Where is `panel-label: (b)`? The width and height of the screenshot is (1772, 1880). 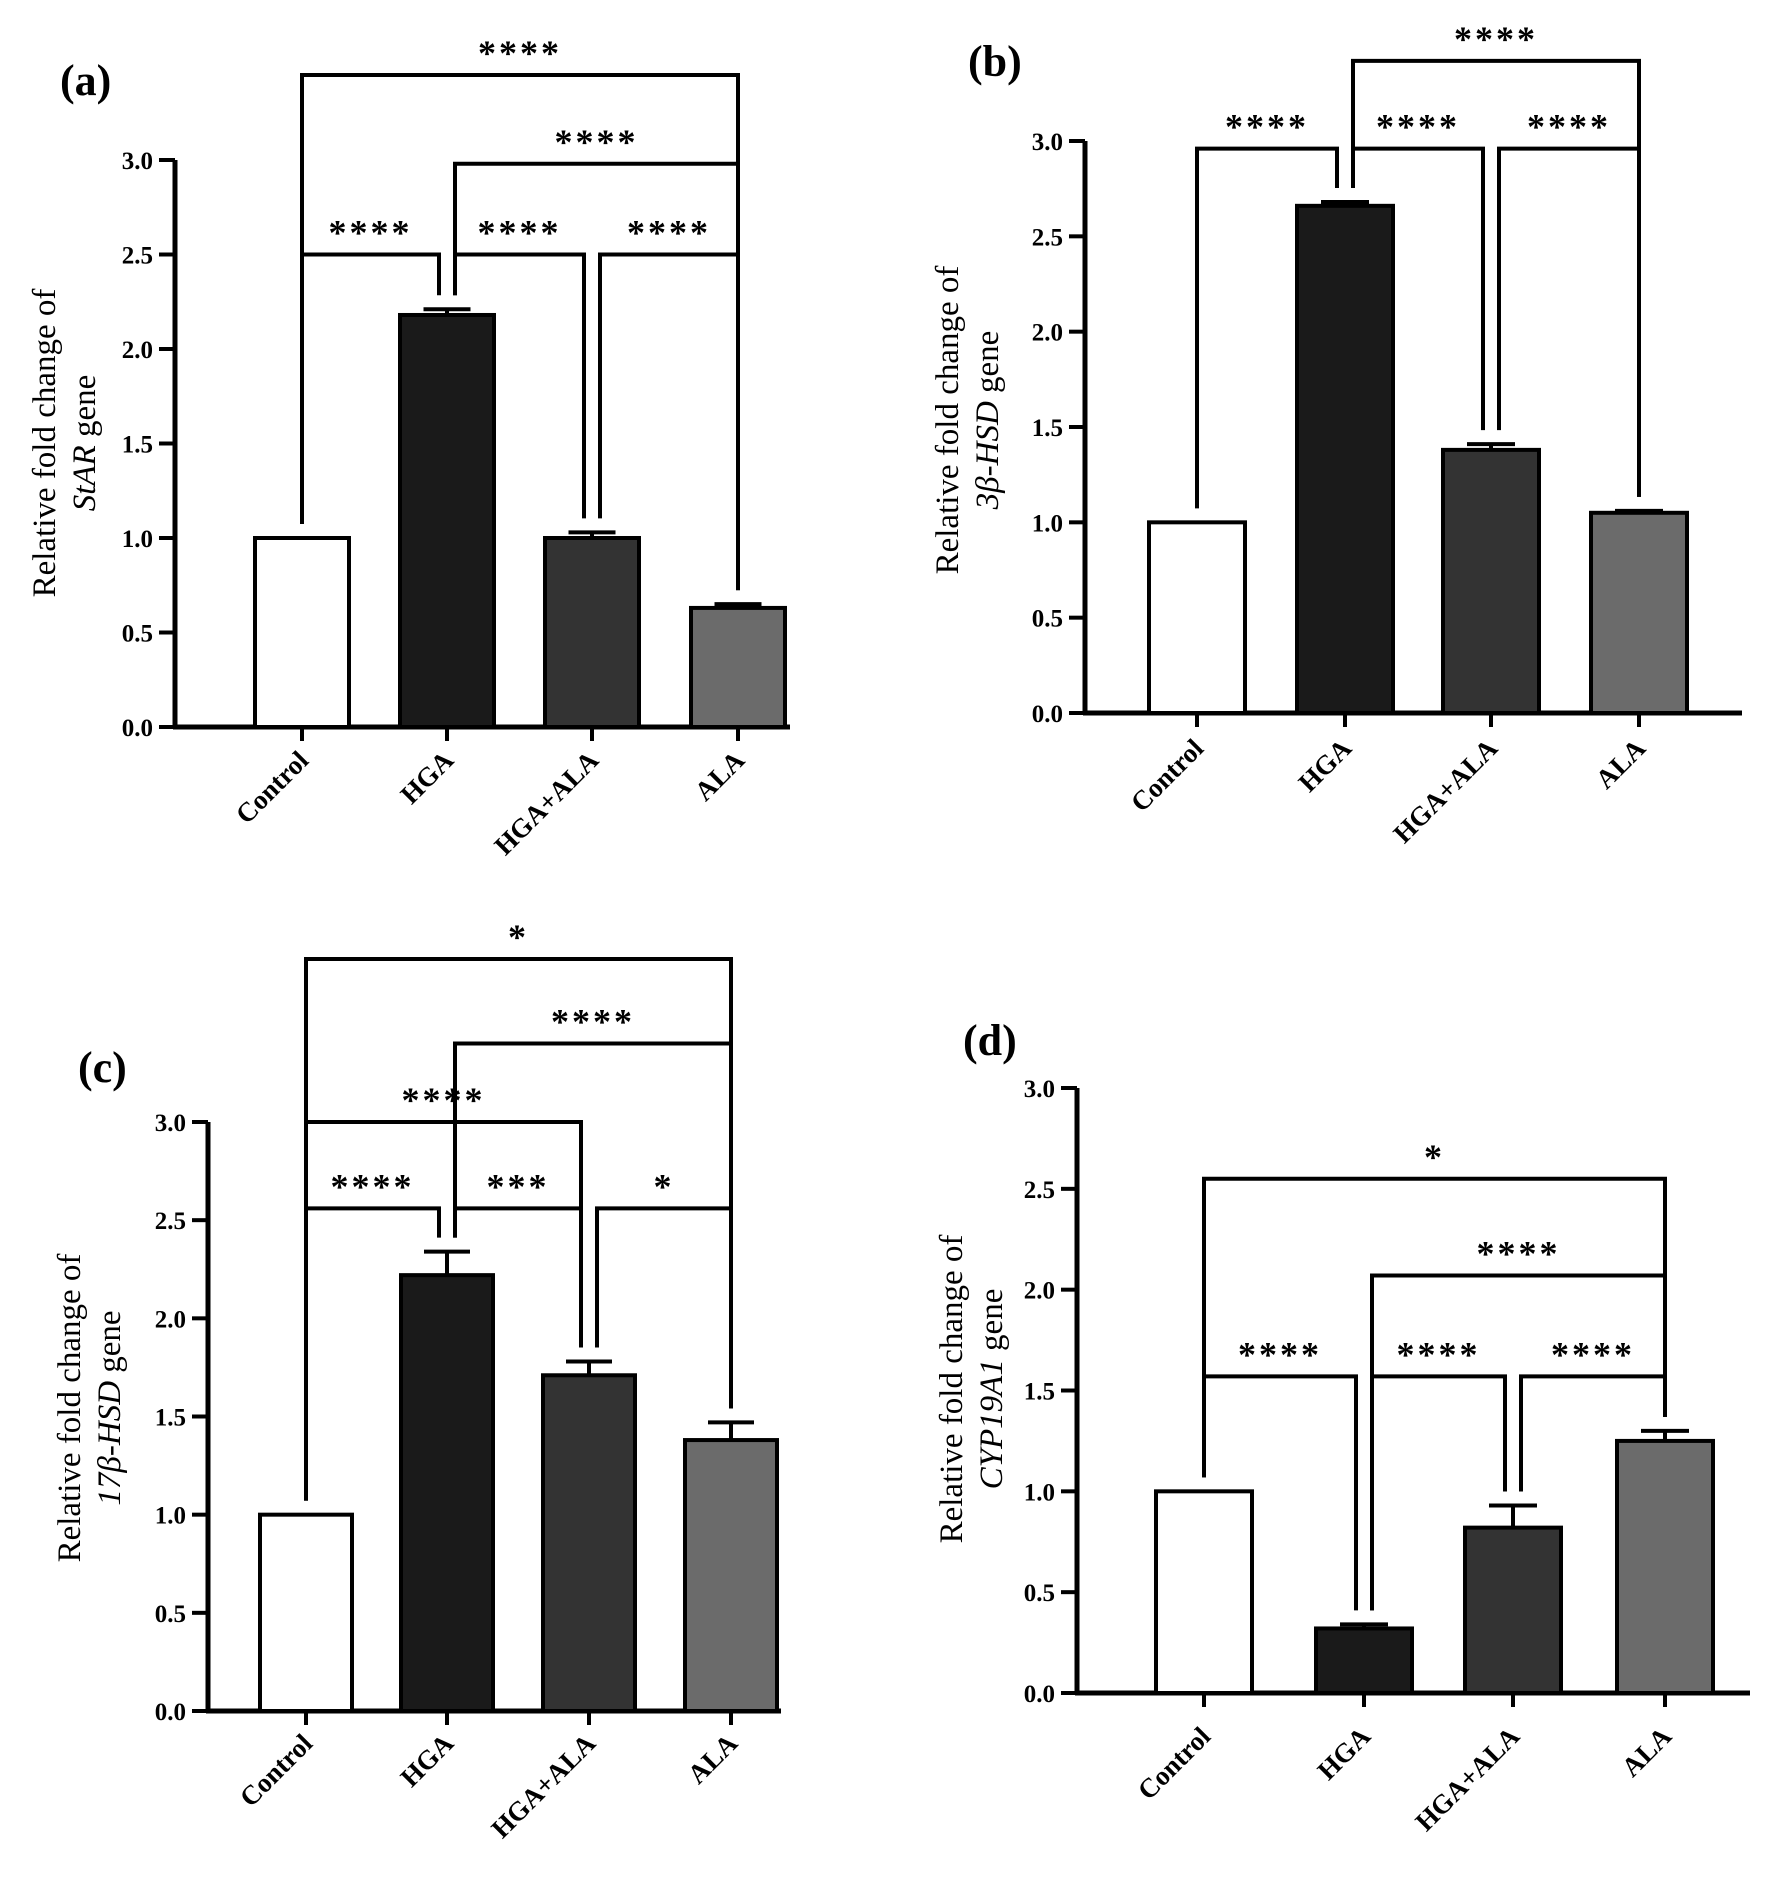 panel-label: (b) is located at coordinates (995, 61).